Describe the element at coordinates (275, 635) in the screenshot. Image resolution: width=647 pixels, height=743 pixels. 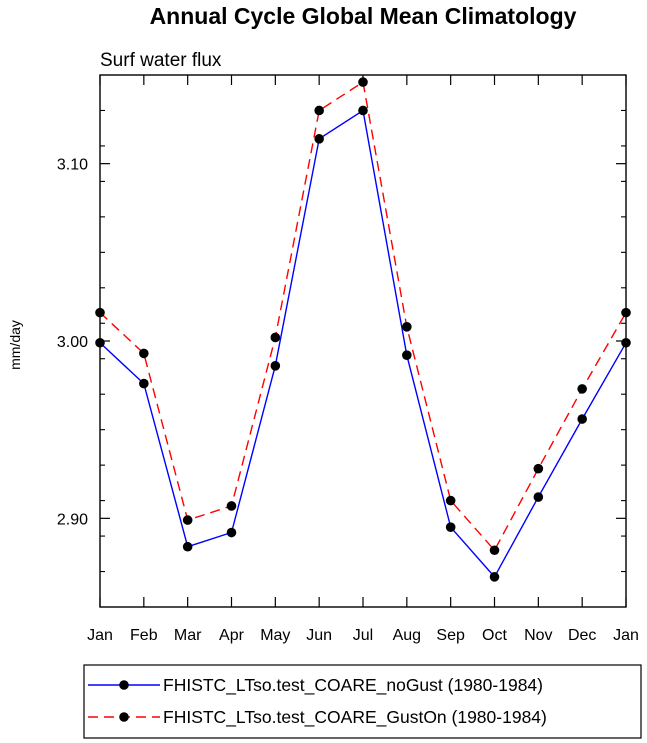
I see `x-tick-label: May` at that location.